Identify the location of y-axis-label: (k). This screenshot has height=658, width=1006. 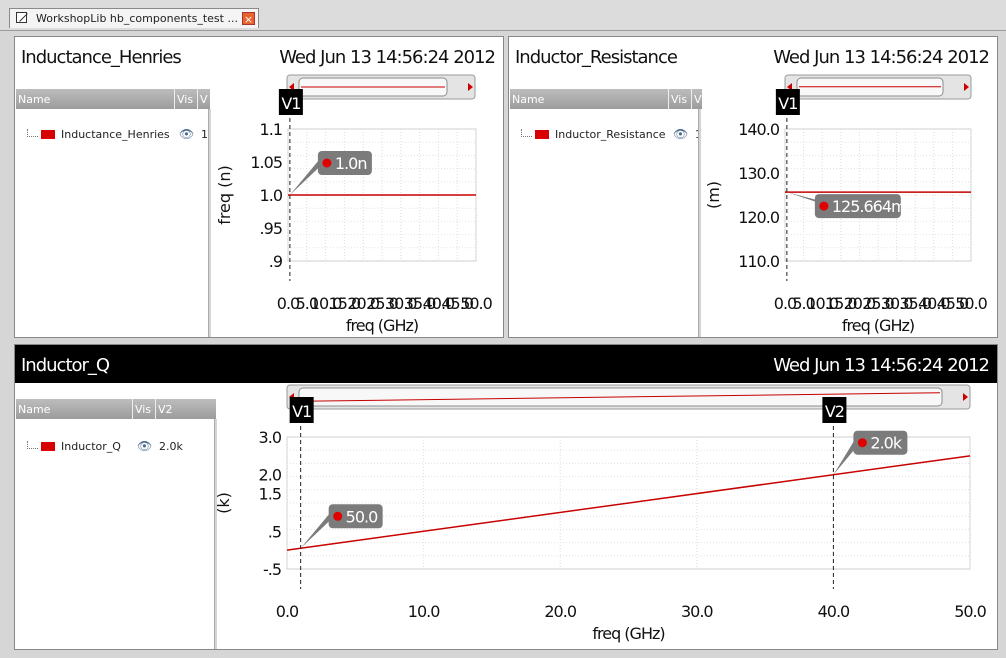
(223, 503).